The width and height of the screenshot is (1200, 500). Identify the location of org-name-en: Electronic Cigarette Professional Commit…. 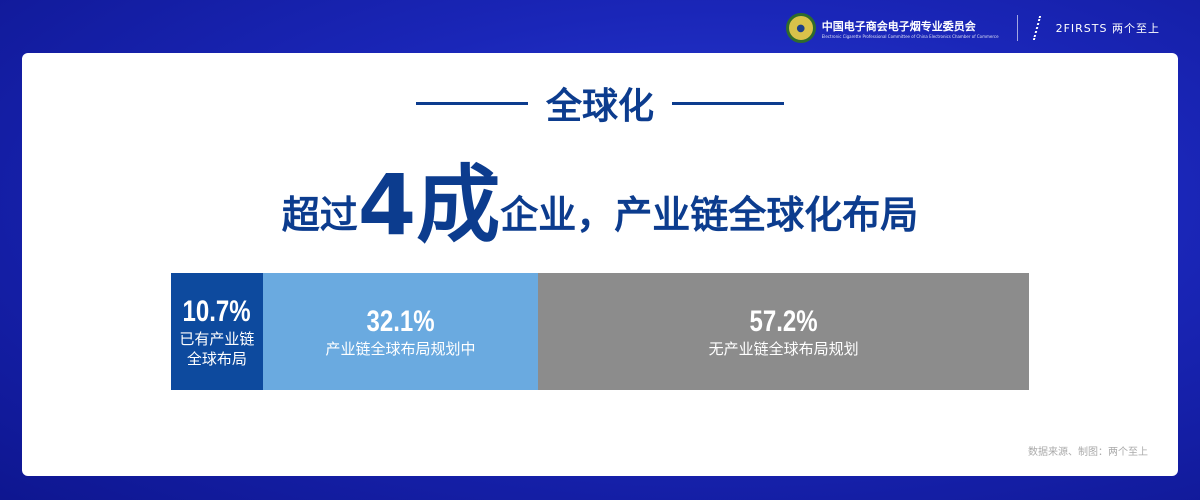
(910, 36).